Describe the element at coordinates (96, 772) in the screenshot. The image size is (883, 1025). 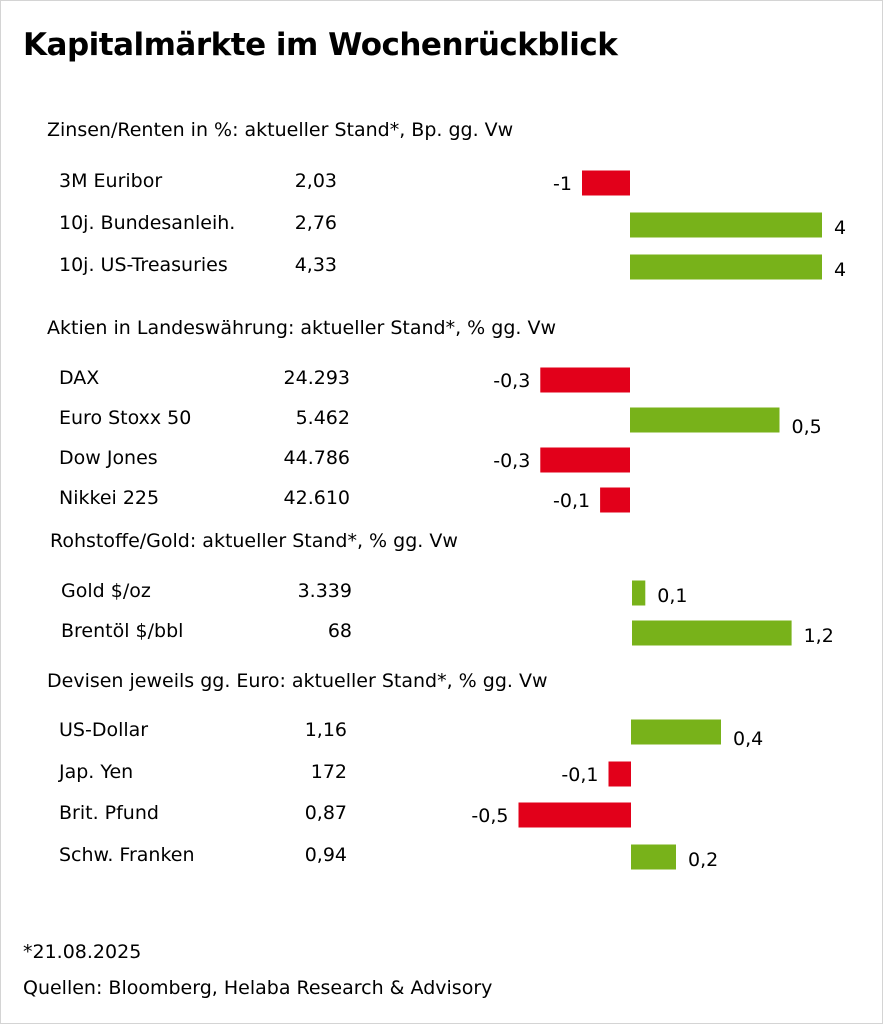
I see `row-label: Jap. Yen` at that location.